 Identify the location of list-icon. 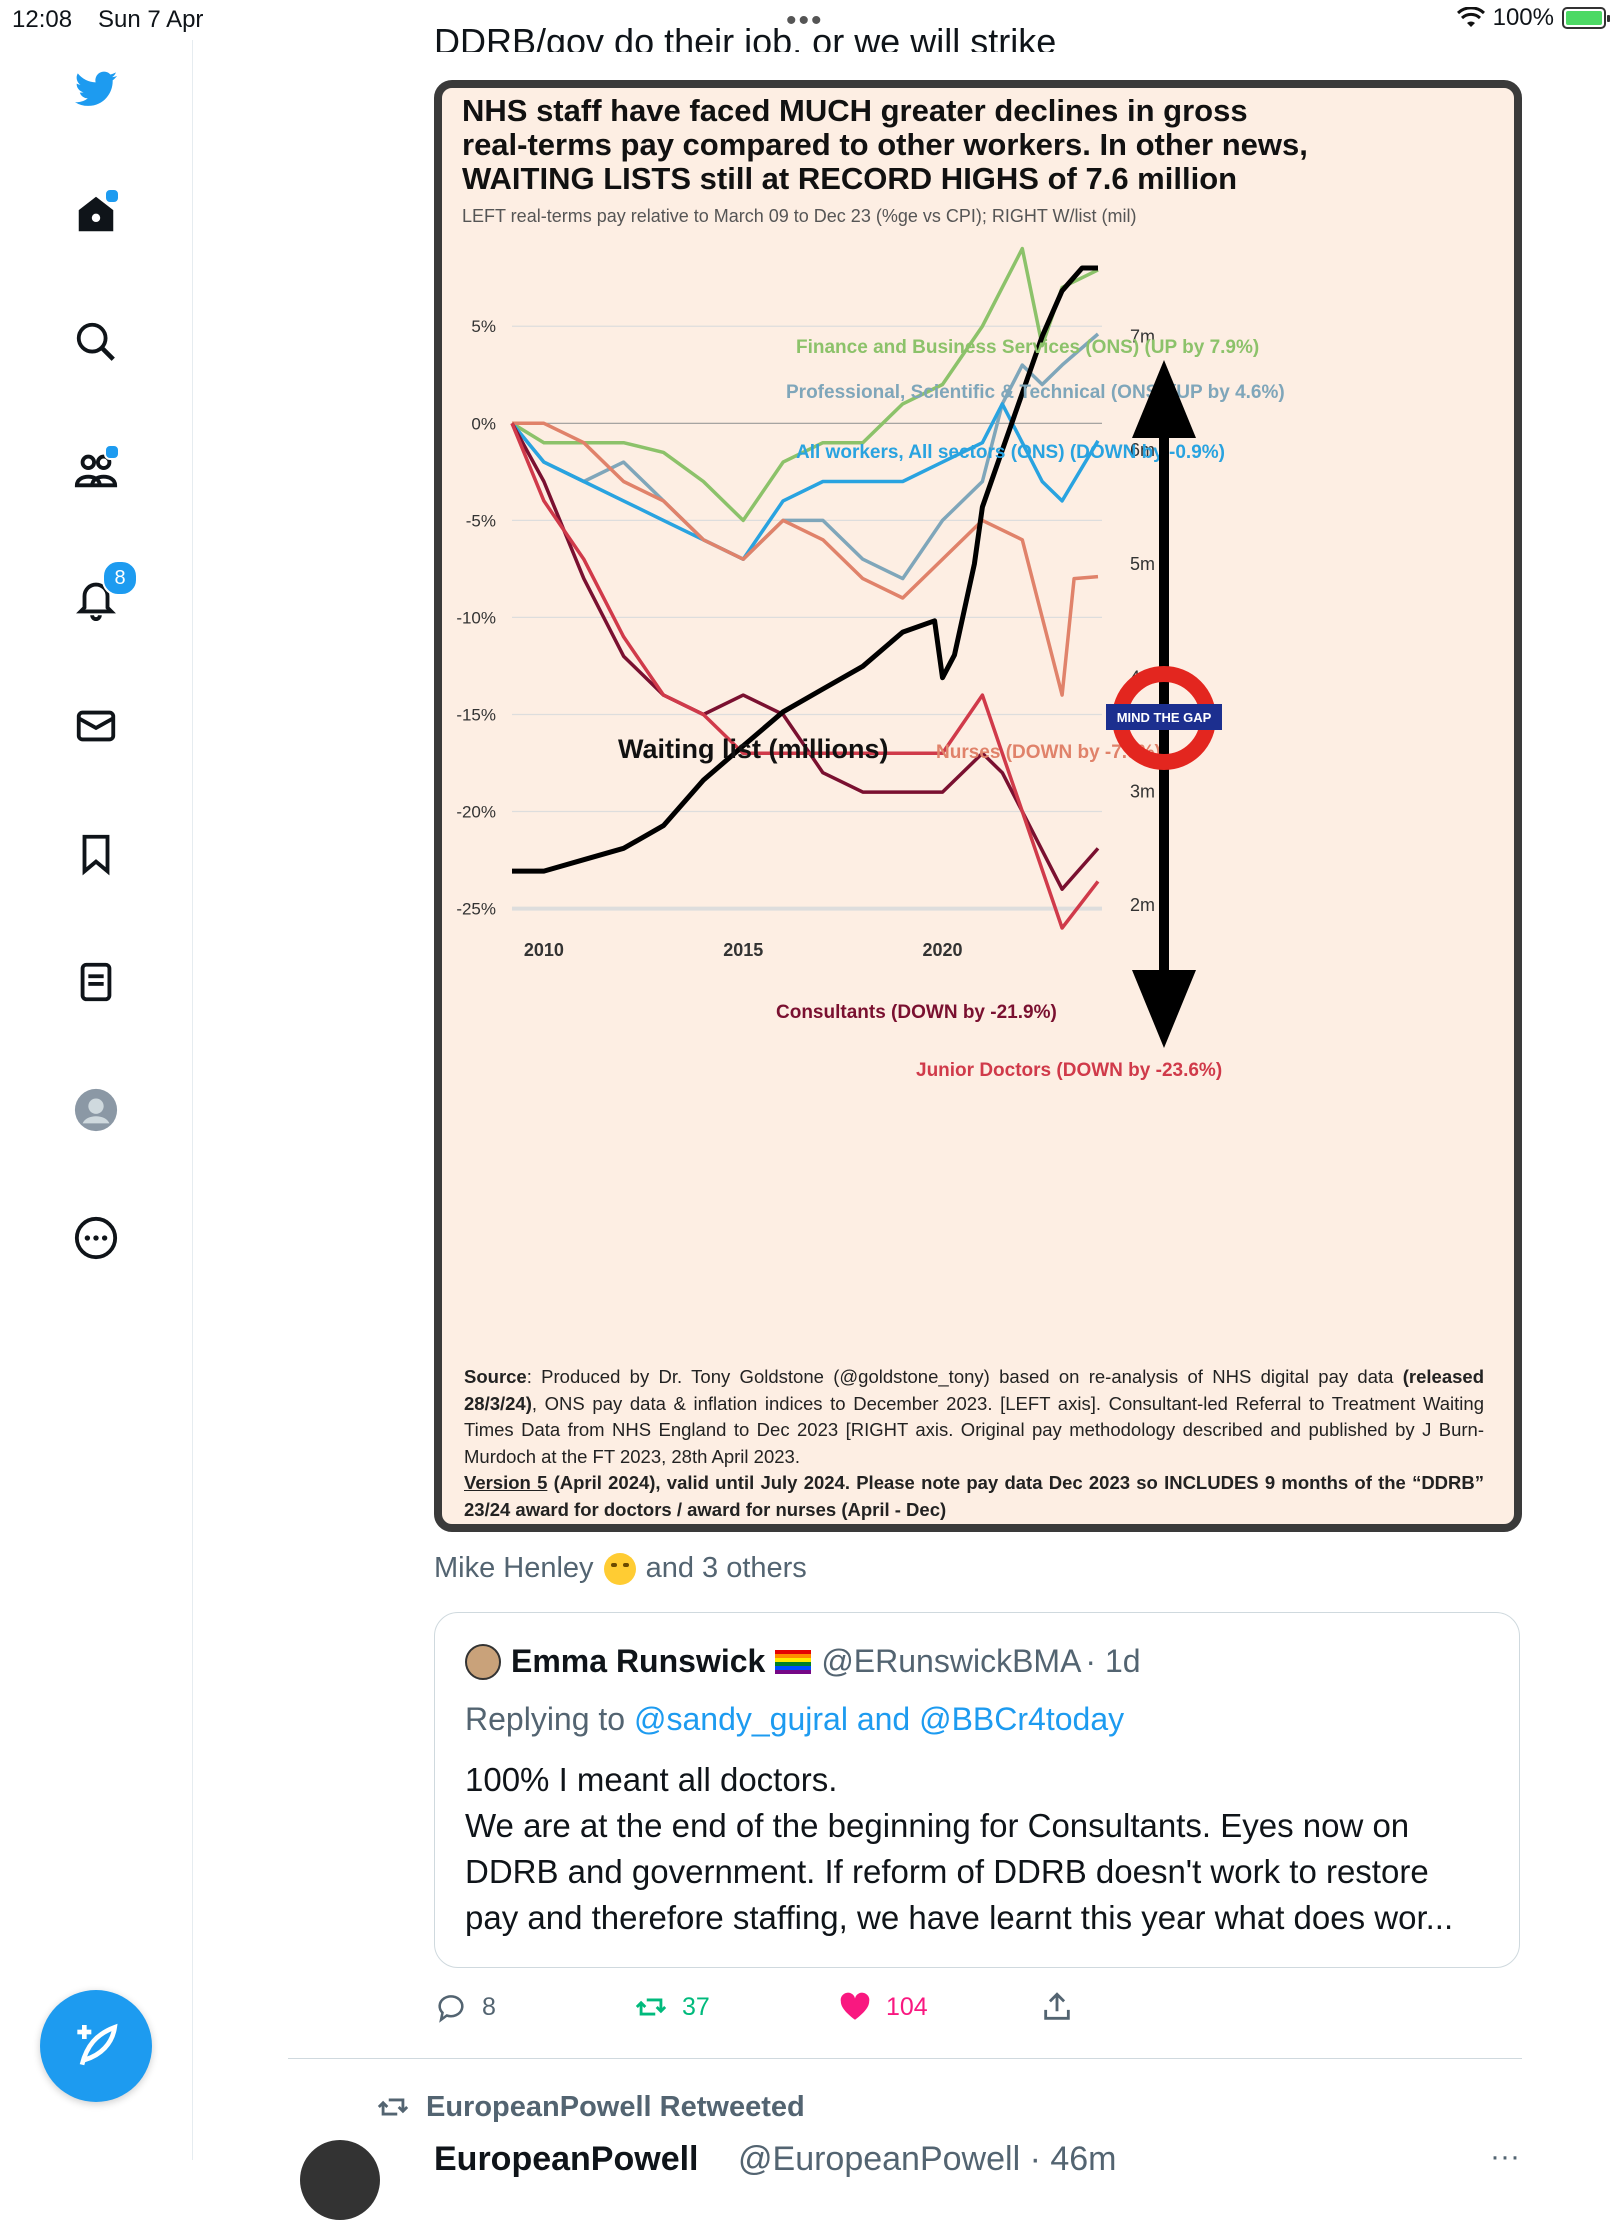
(96, 982).